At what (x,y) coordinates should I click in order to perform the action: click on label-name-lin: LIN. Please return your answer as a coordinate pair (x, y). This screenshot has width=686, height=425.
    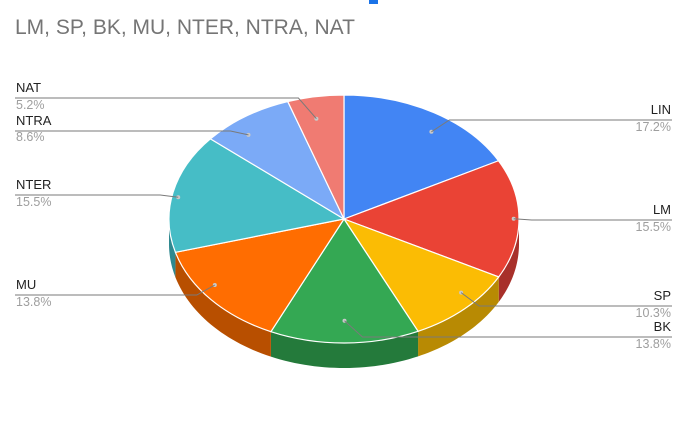
    Looking at the image, I should click on (661, 109).